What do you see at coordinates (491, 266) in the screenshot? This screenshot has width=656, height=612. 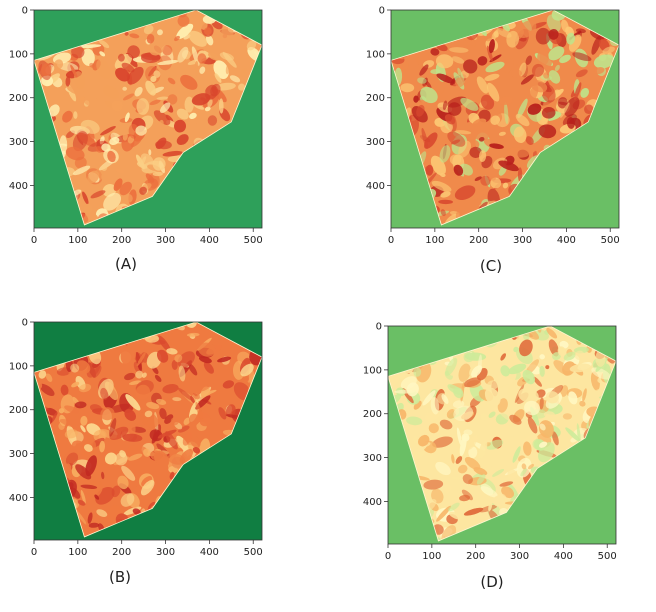 I see `caption-c: (C)` at bounding box center [491, 266].